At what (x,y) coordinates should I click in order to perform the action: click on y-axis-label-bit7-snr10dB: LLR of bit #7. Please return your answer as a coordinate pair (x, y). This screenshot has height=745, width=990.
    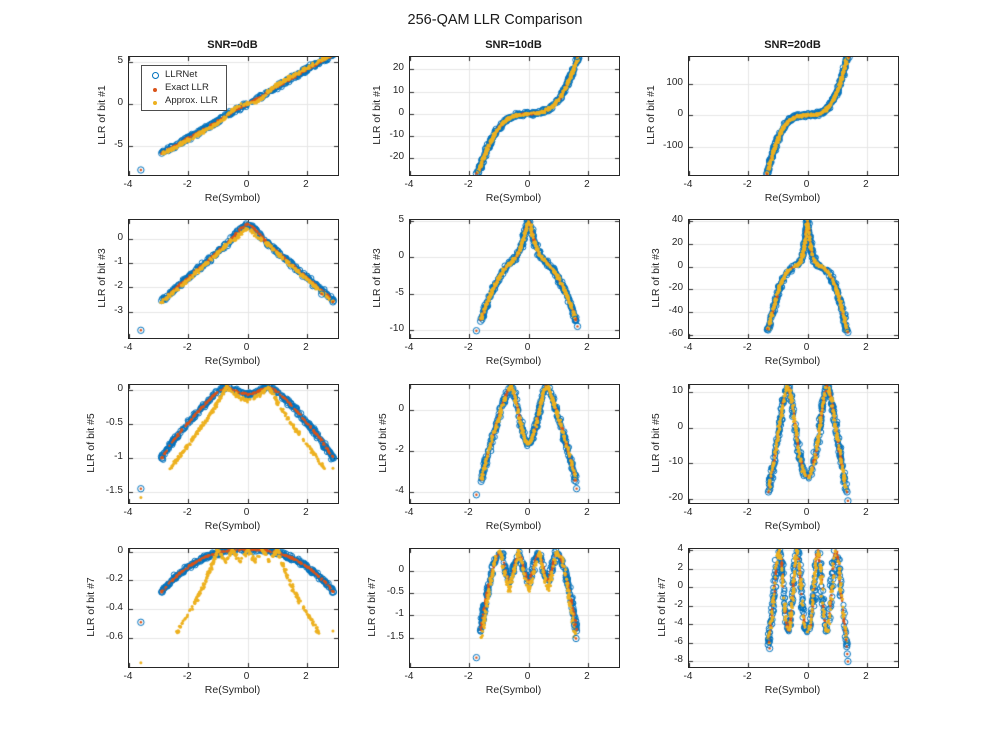
    Looking at the image, I should click on (372, 607).